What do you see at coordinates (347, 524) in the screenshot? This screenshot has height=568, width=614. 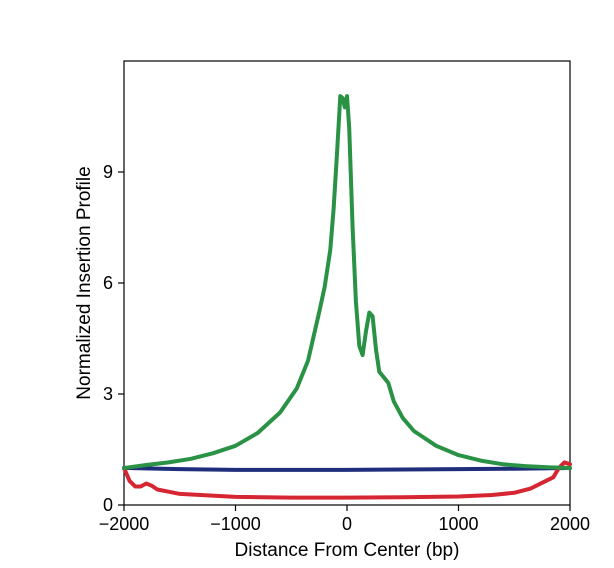 I see `x-tick-label: 0` at bounding box center [347, 524].